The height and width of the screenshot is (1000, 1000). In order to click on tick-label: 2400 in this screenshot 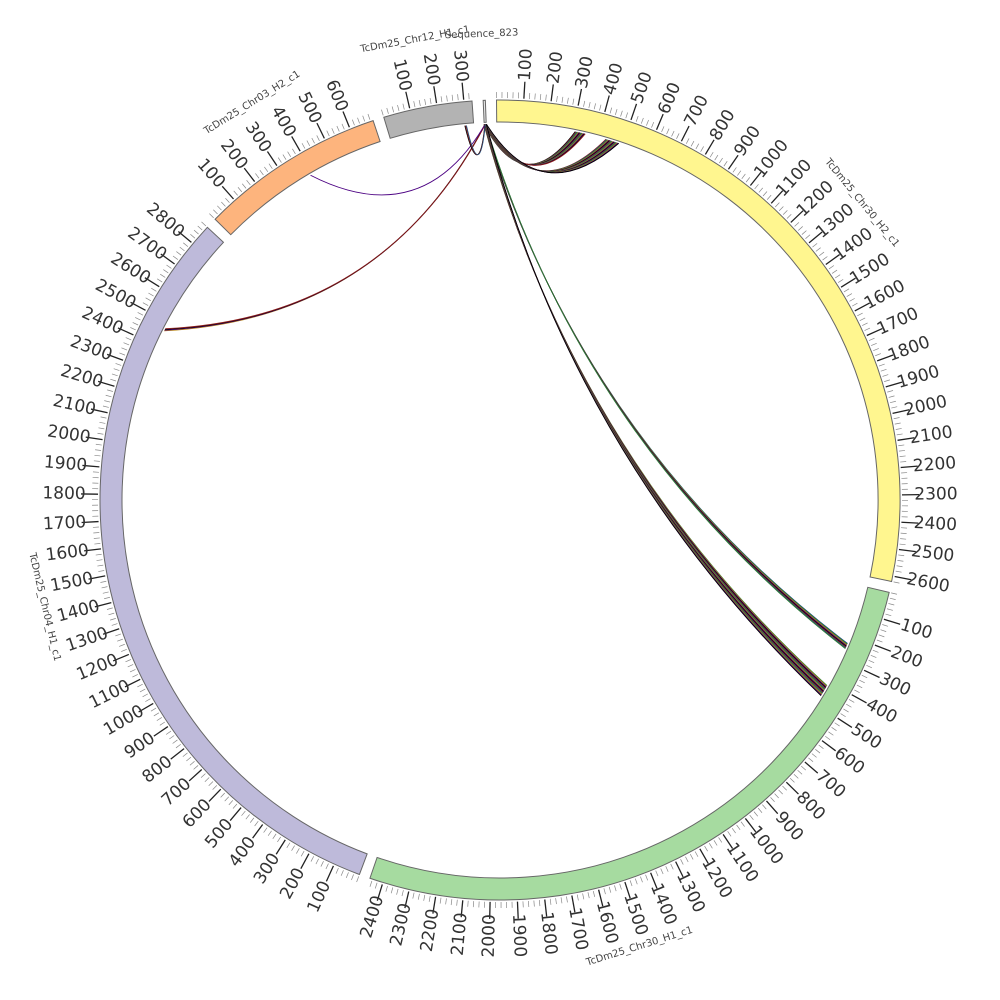, I will do `click(372, 916)`.